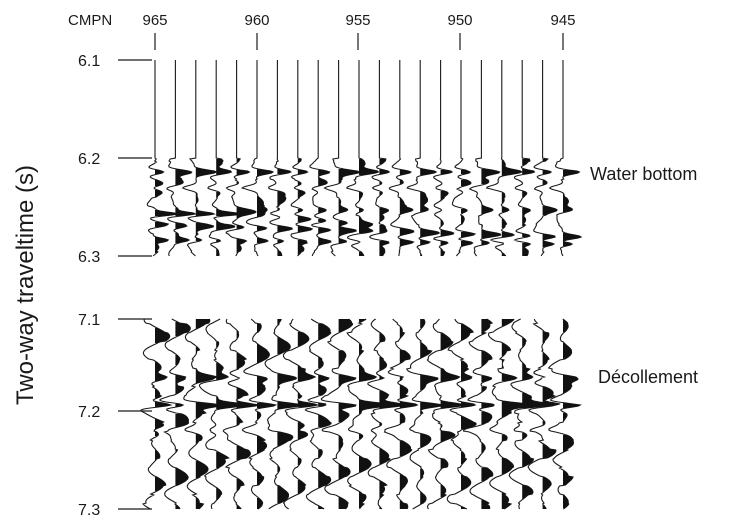 This screenshot has height=529, width=743. Describe the element at coordinates (89, 61) in the screenshot. I see `time-label-6-1: 6.1` at that location.